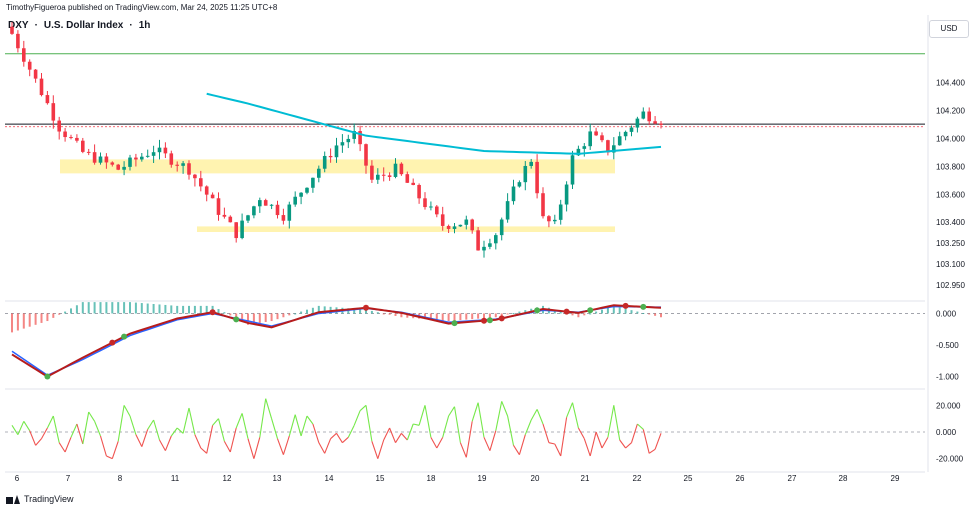  What do you see at coordinates (950, 83) in the screenshot?
I see `y-axis-tick-main: 104.400` at bounding box center [950, 83].